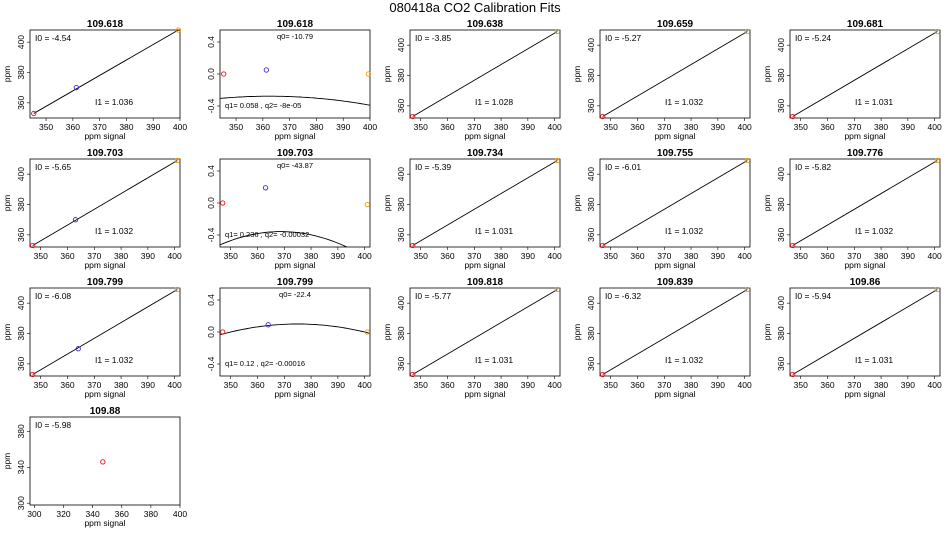  I want to click on fit-intercept-label: I0 = -6.01, so click(623, 167).